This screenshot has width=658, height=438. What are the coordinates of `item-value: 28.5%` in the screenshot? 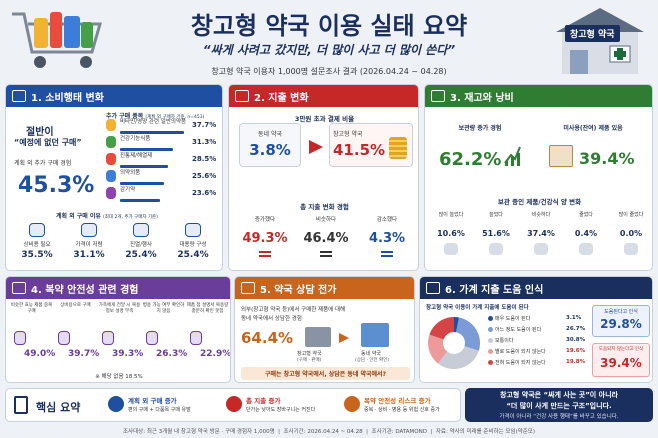 It's located at (204, 159).